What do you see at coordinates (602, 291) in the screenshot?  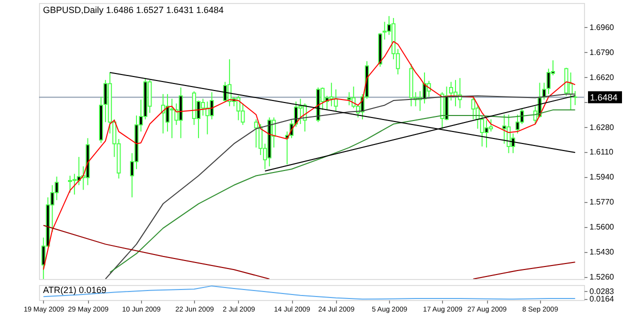 I see `y-tick-label: 0.0283` at bounding box center [602, 291].